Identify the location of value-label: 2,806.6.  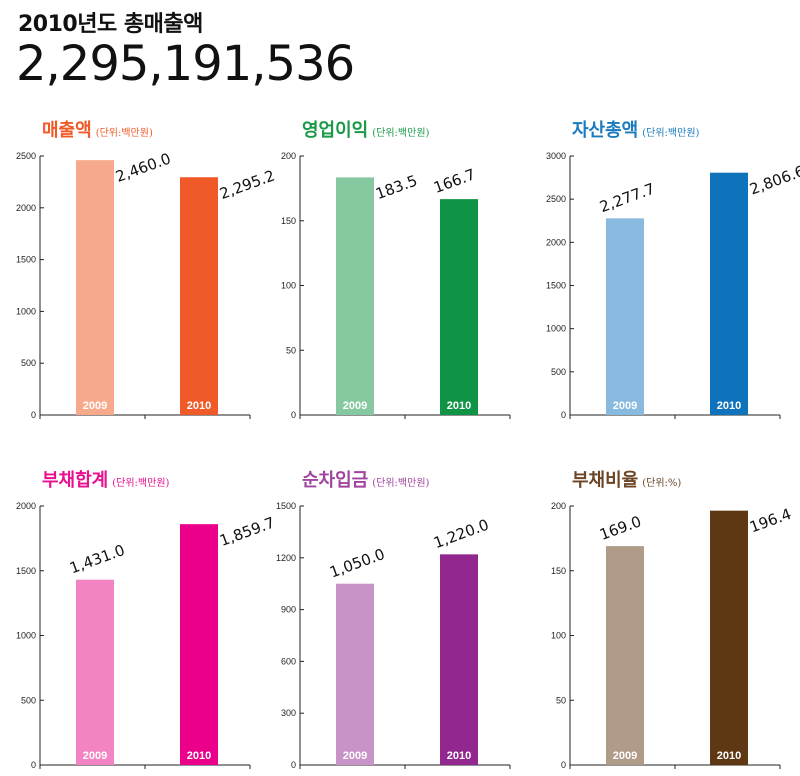
(773, 180).